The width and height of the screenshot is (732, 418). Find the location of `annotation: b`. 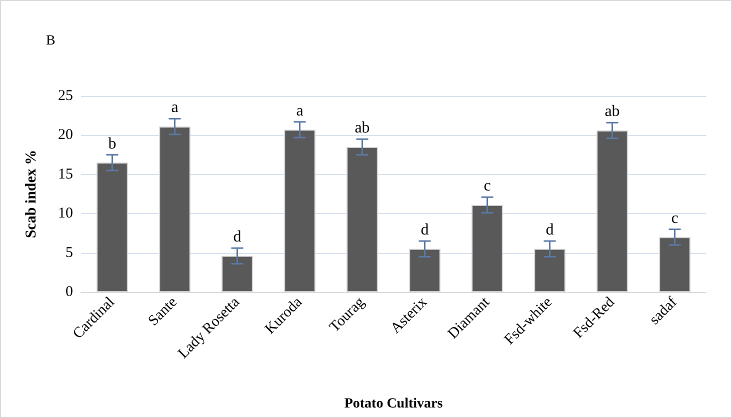

annotation: b is located at coordinates (112, 143).